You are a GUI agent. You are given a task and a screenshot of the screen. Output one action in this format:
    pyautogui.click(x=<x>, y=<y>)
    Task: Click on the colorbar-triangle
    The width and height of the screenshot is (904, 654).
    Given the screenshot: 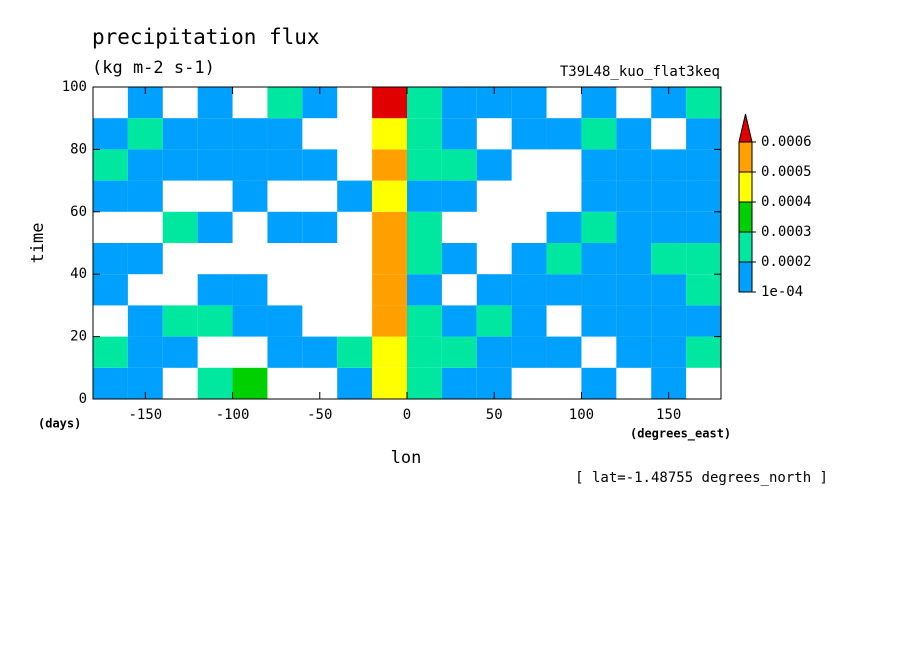 What is the action you would take?
    pyautogui.click(x=745, y=128)
    